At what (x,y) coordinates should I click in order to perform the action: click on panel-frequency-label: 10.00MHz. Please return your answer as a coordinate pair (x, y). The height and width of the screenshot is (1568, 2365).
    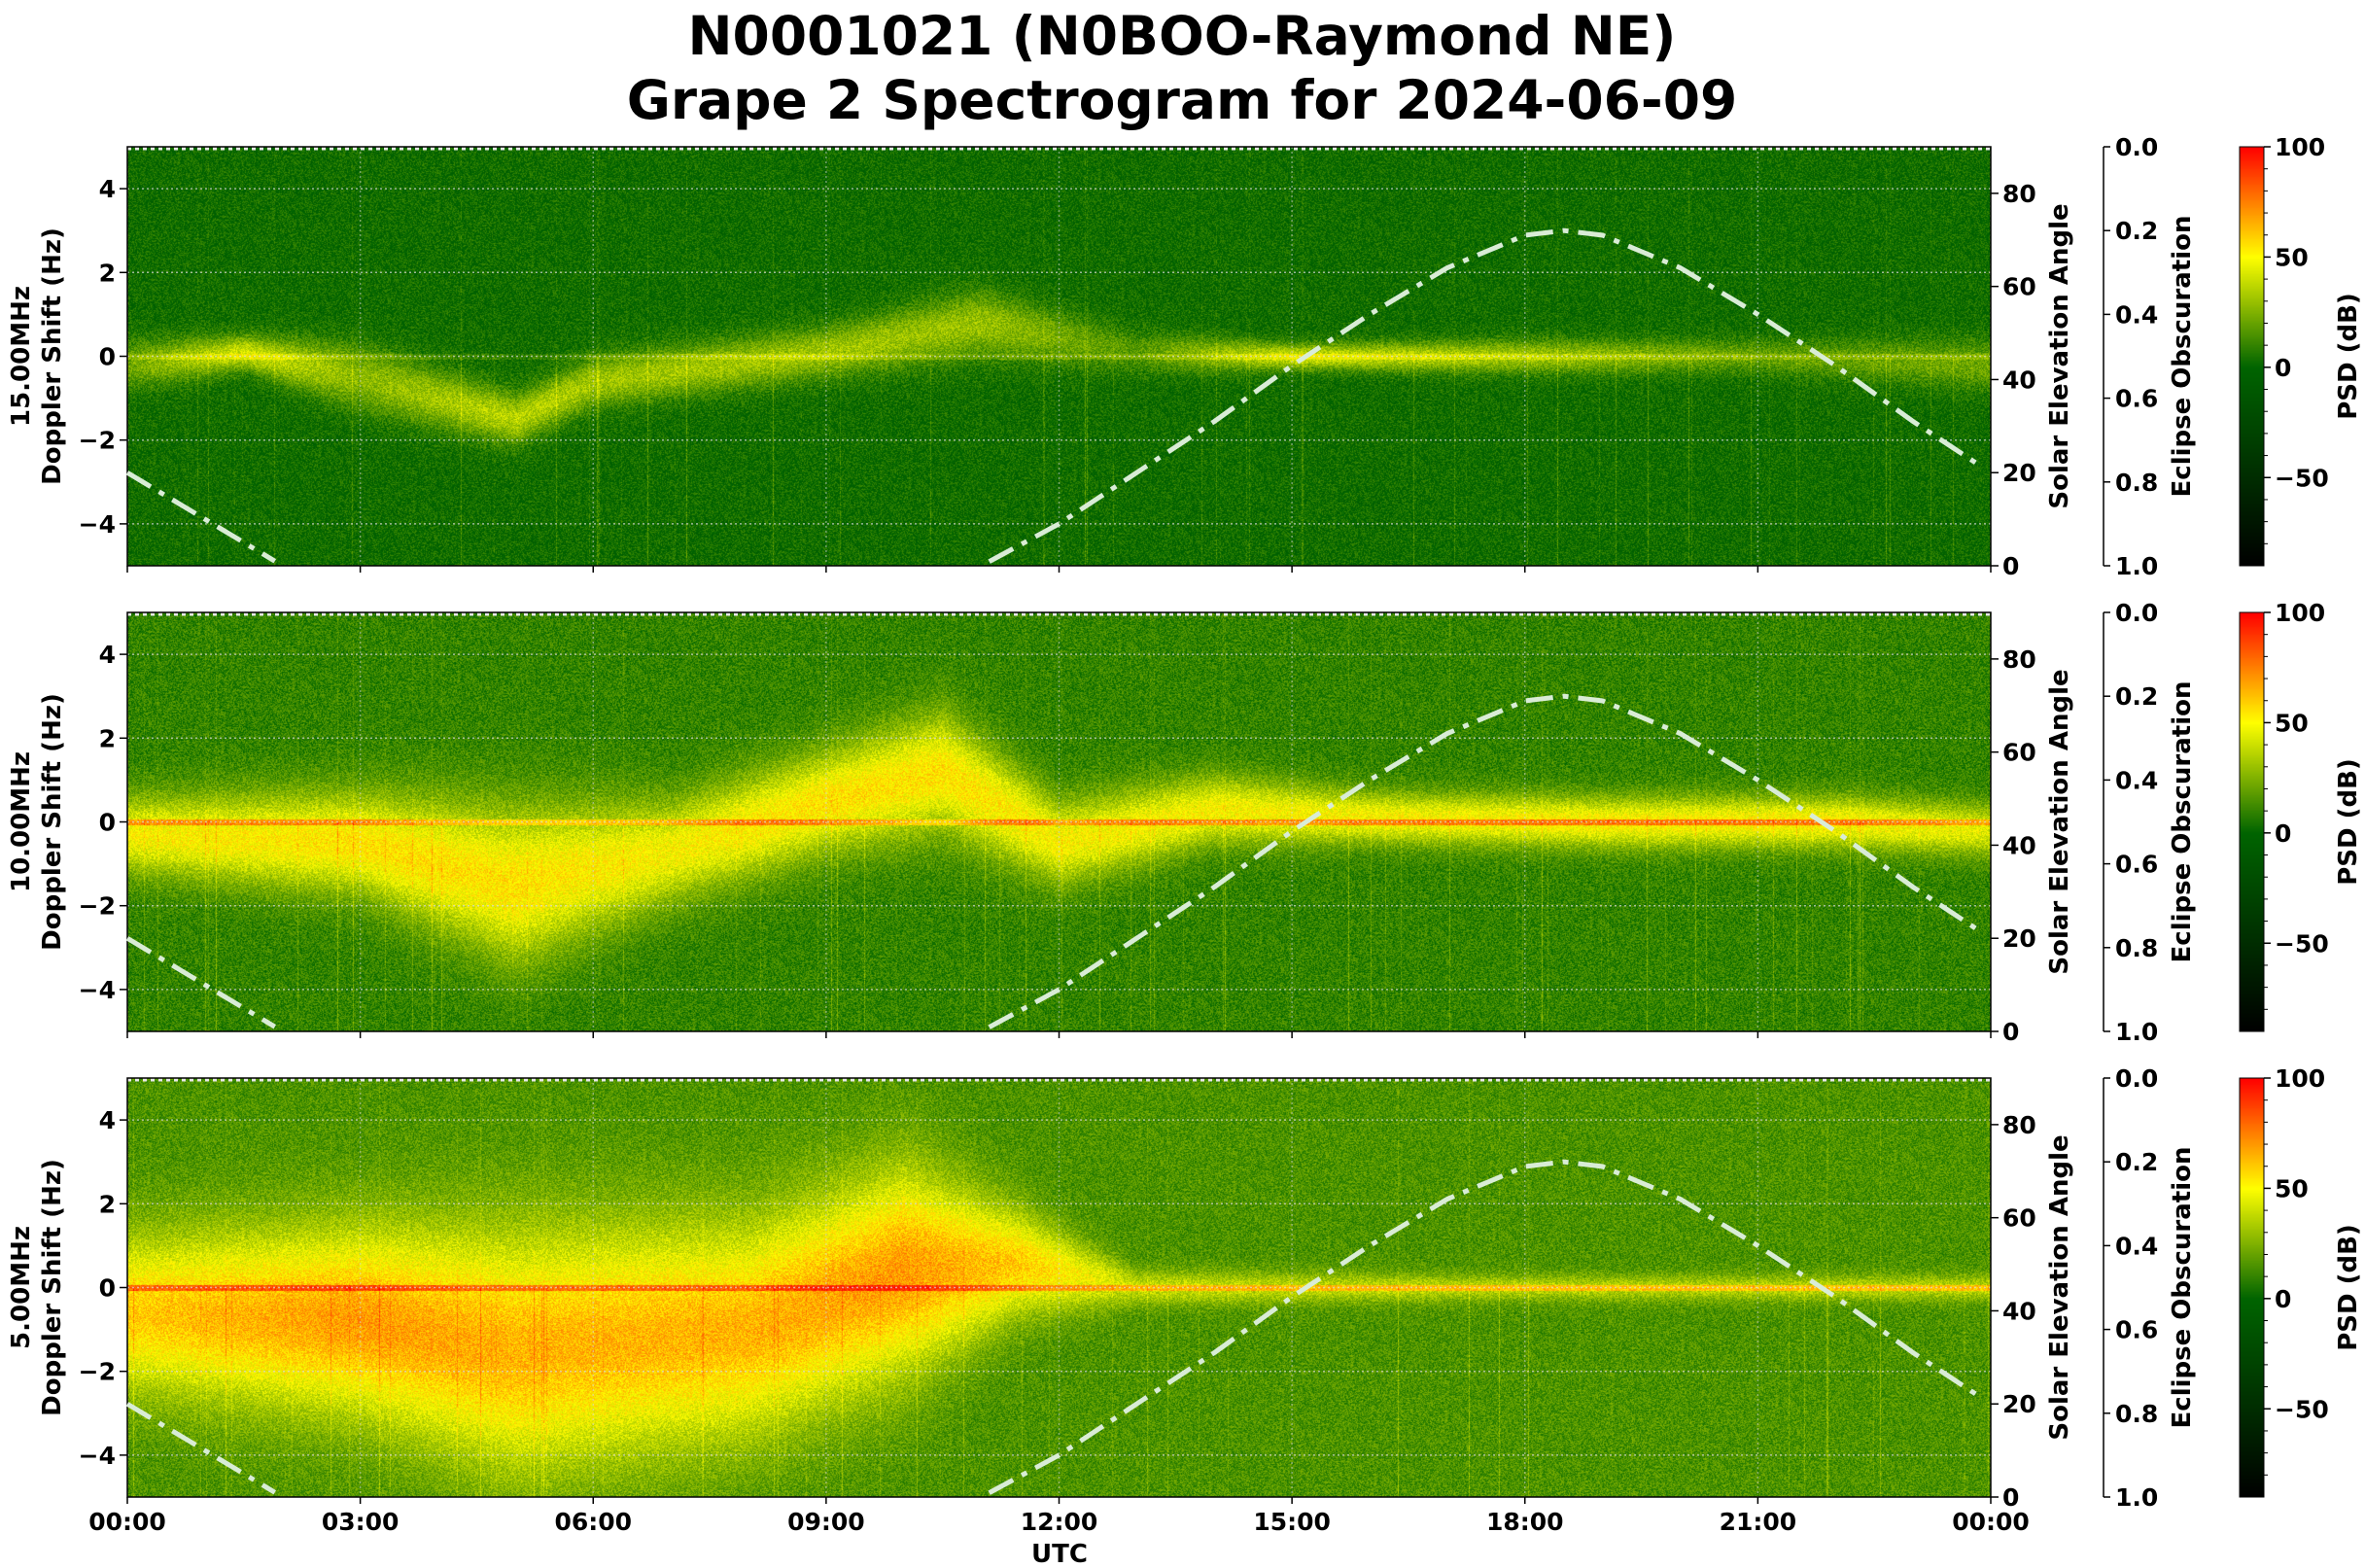
    Looking at the image, I should click on (21, 821).